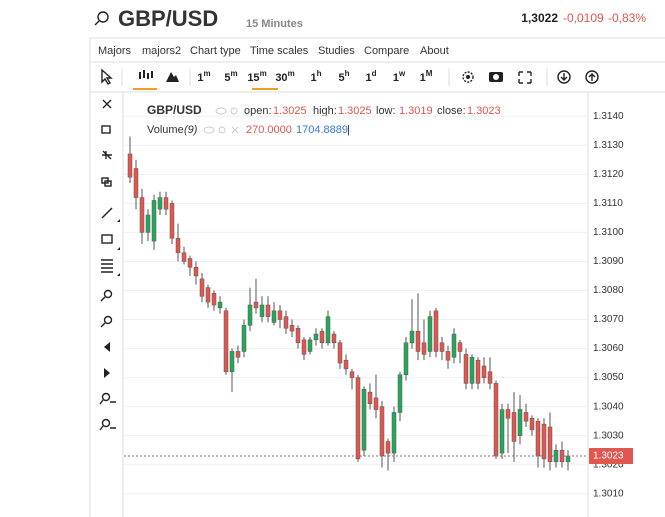 The width and height of the screenshot is (665, 517). Describe the element at coordinates (429, 73) in the screenshot. I see `timescale-unit: M` at that location.